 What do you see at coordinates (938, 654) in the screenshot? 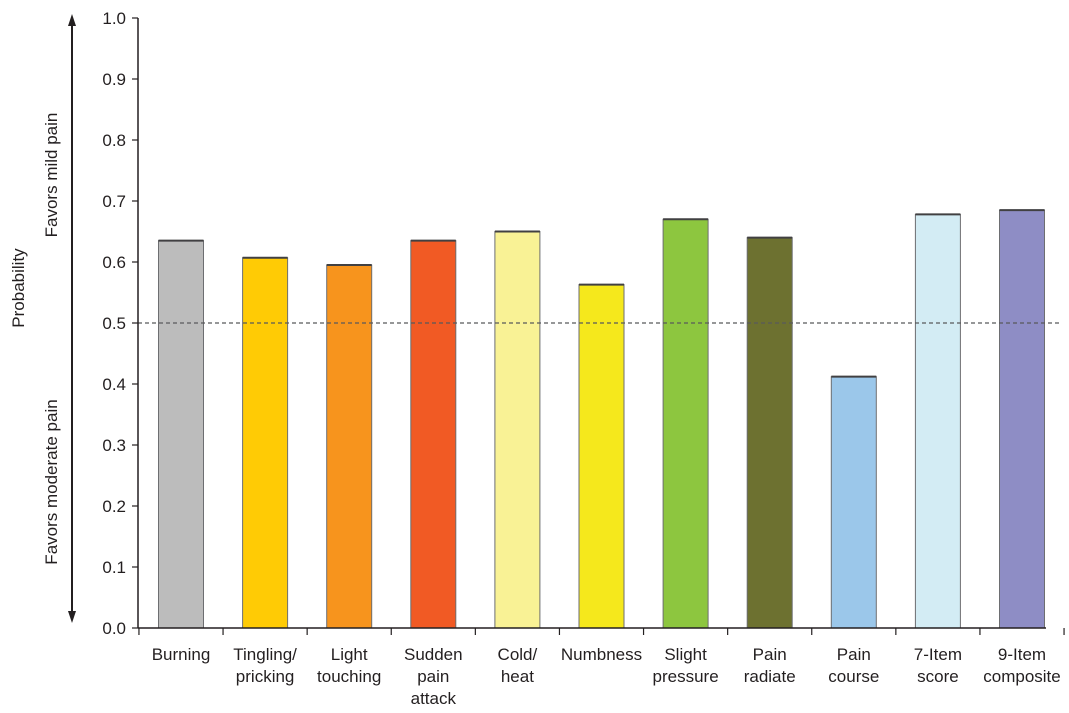
I see `x-tick-label-line: 7-Item` at bounding box center [938, 654].